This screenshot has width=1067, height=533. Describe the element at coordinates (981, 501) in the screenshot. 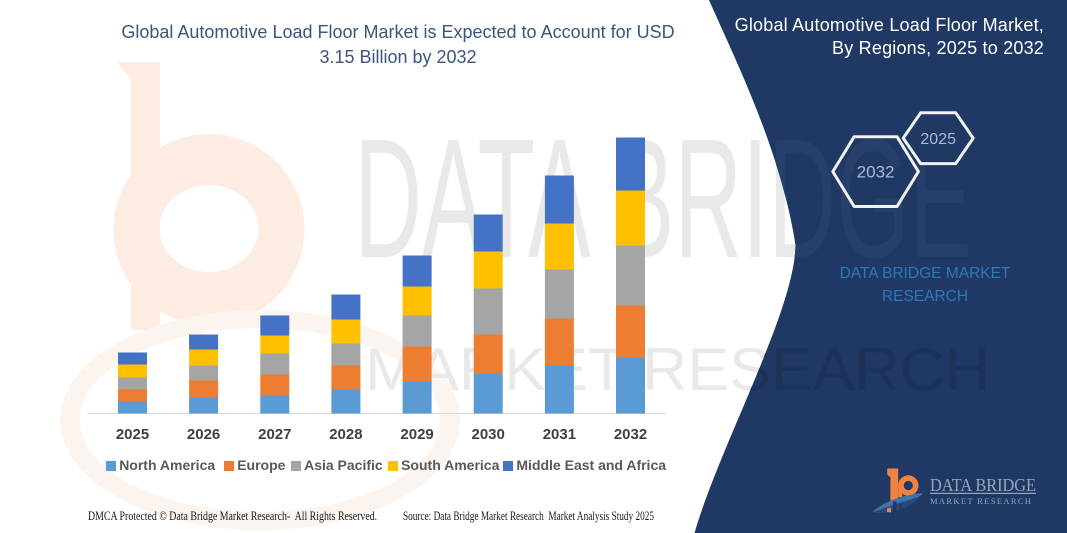

I see `svg-text: MARKET RESEARCH` at that location.